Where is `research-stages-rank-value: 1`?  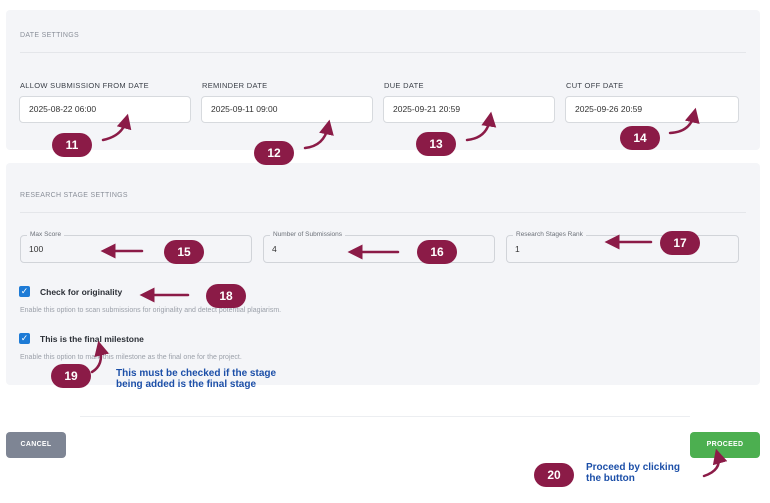
research-stages-rank-value: 1 is located at coordinates (517, 249).